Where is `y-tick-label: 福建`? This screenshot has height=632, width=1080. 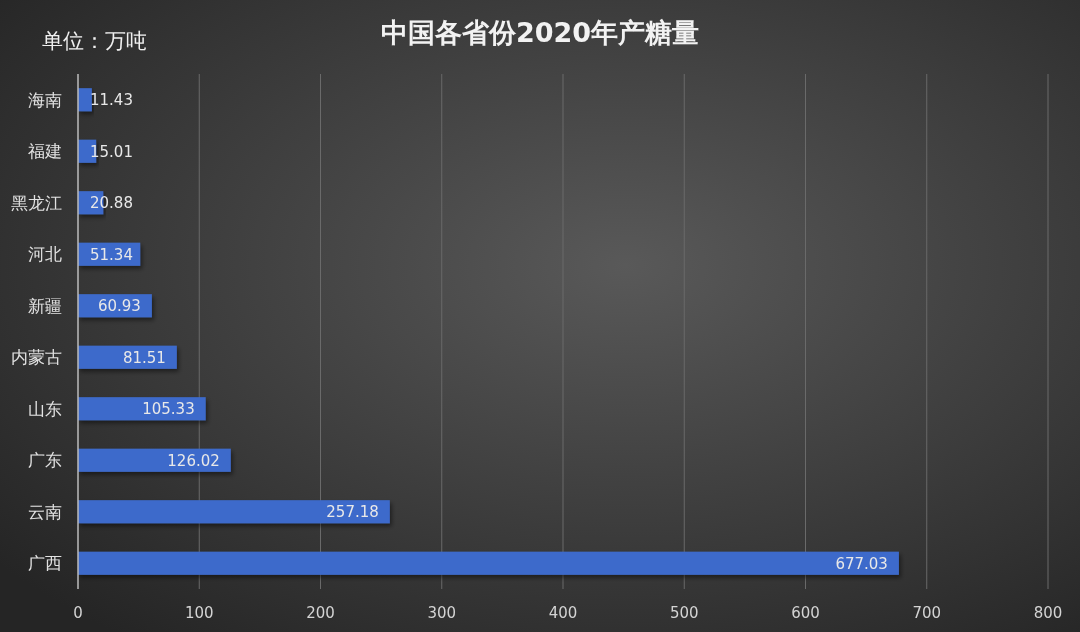 y-tick-label: 福建 is located at coordinates (45, 151).